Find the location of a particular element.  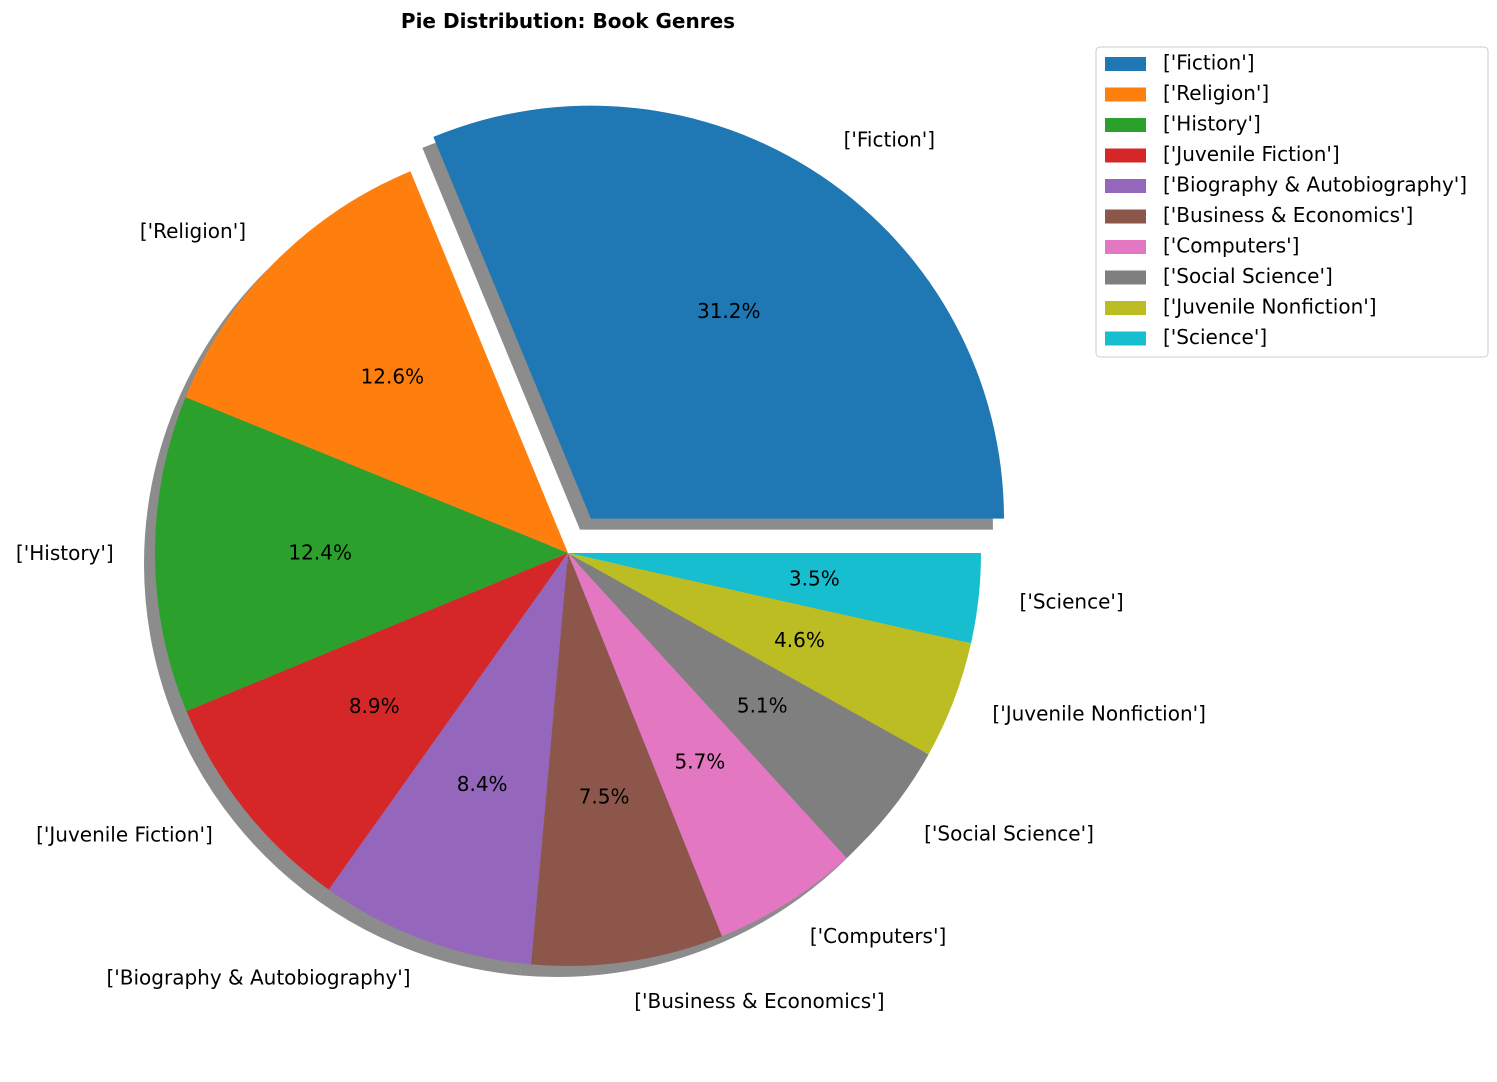

legend-swatch-social-science is located at coordinates (1125, 277).